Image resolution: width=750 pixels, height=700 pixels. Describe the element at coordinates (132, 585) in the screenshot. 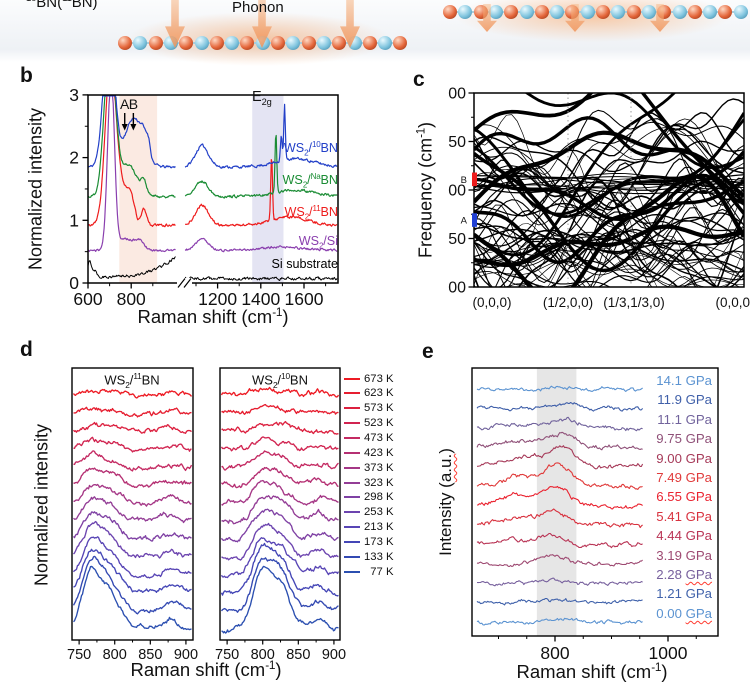

I see `d-curve-133-k` at that location.